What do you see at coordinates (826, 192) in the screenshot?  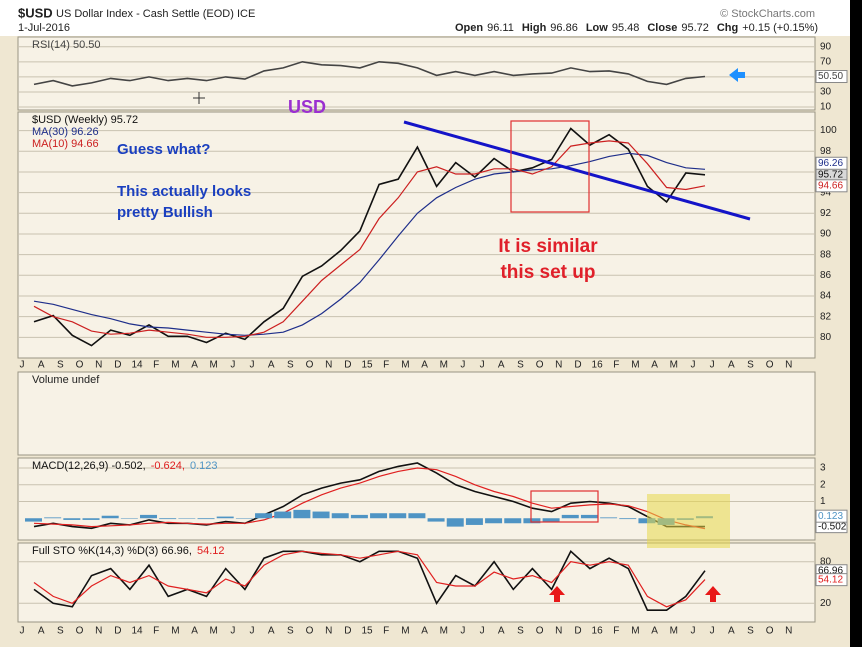 I see `y-tick-label: 94` at bounding box center [826, 192].